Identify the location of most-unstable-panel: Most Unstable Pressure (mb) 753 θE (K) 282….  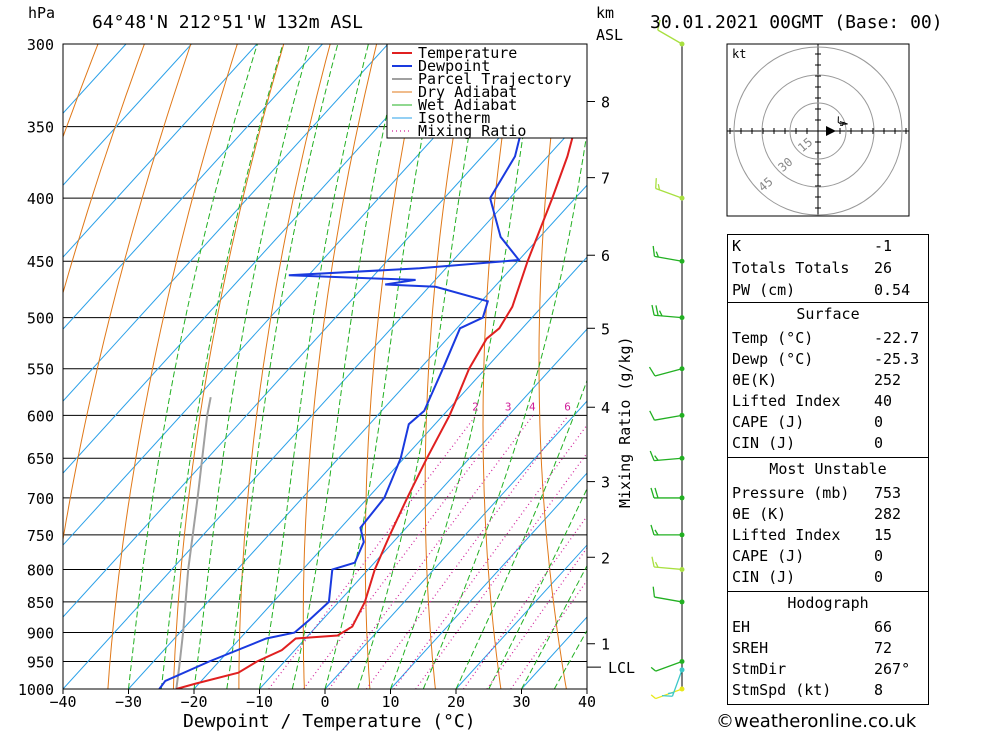
(828, 524).